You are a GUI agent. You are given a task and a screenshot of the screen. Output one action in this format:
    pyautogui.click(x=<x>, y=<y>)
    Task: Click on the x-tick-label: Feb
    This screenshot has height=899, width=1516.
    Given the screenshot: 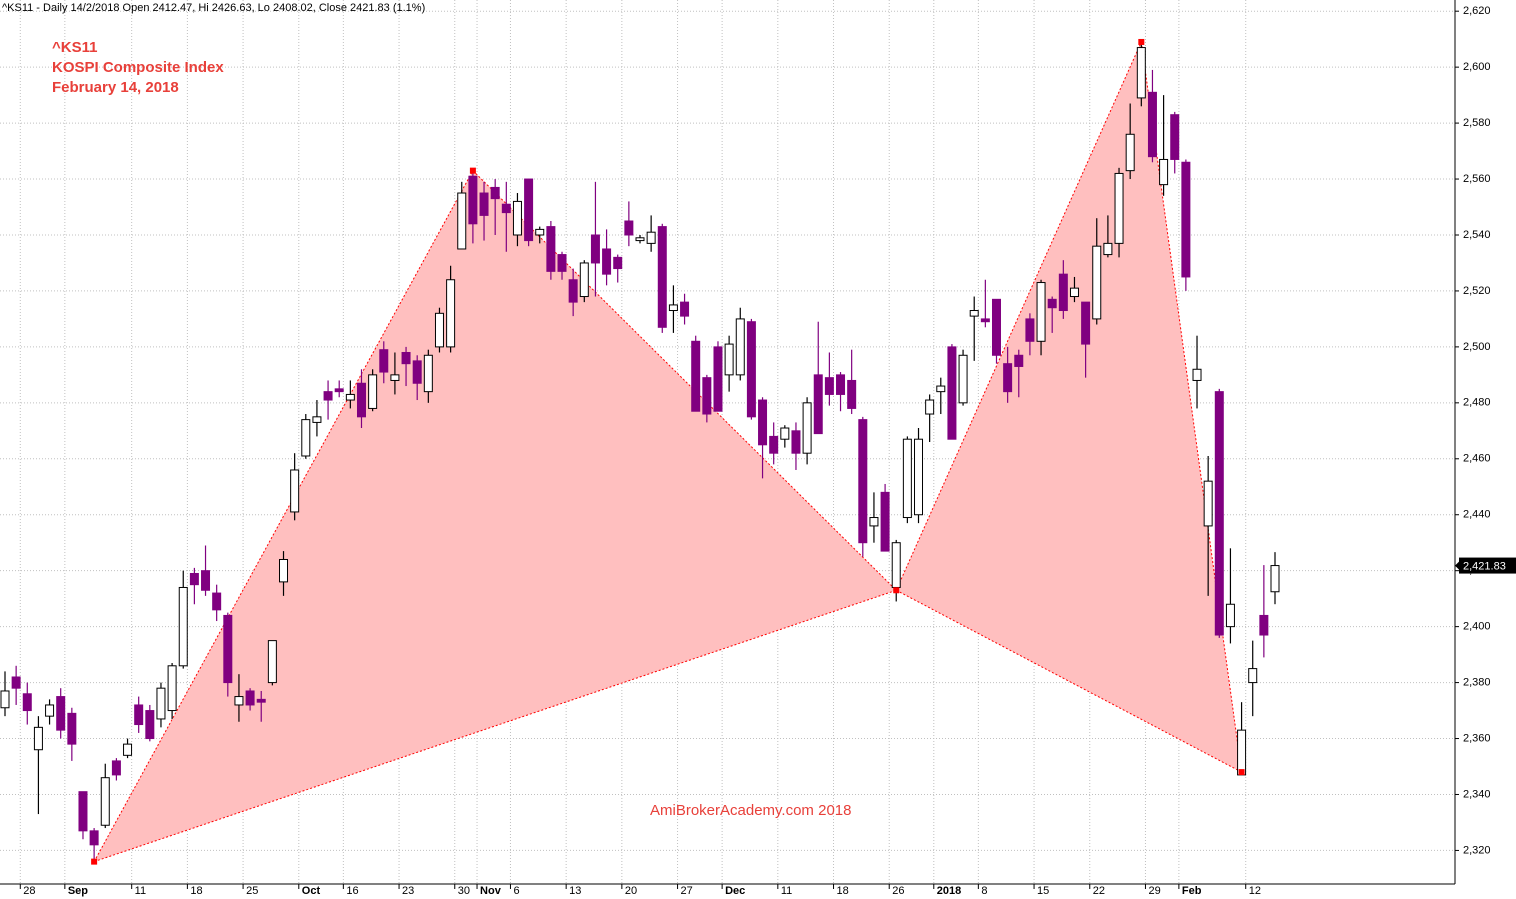 What is the action you would take?
    pyautogui.click(x=1192, y=891)
    